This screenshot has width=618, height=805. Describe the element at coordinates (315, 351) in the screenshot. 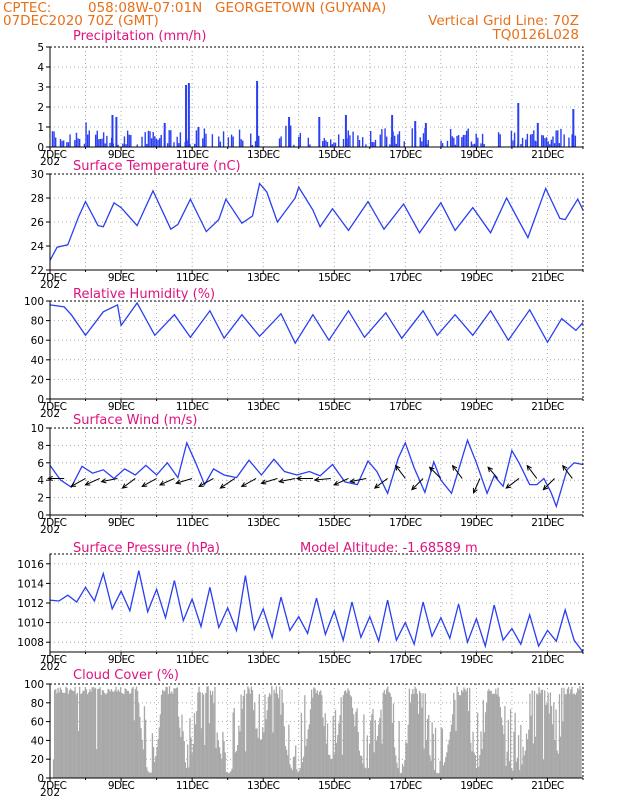

I see `panel-rh` at that location.